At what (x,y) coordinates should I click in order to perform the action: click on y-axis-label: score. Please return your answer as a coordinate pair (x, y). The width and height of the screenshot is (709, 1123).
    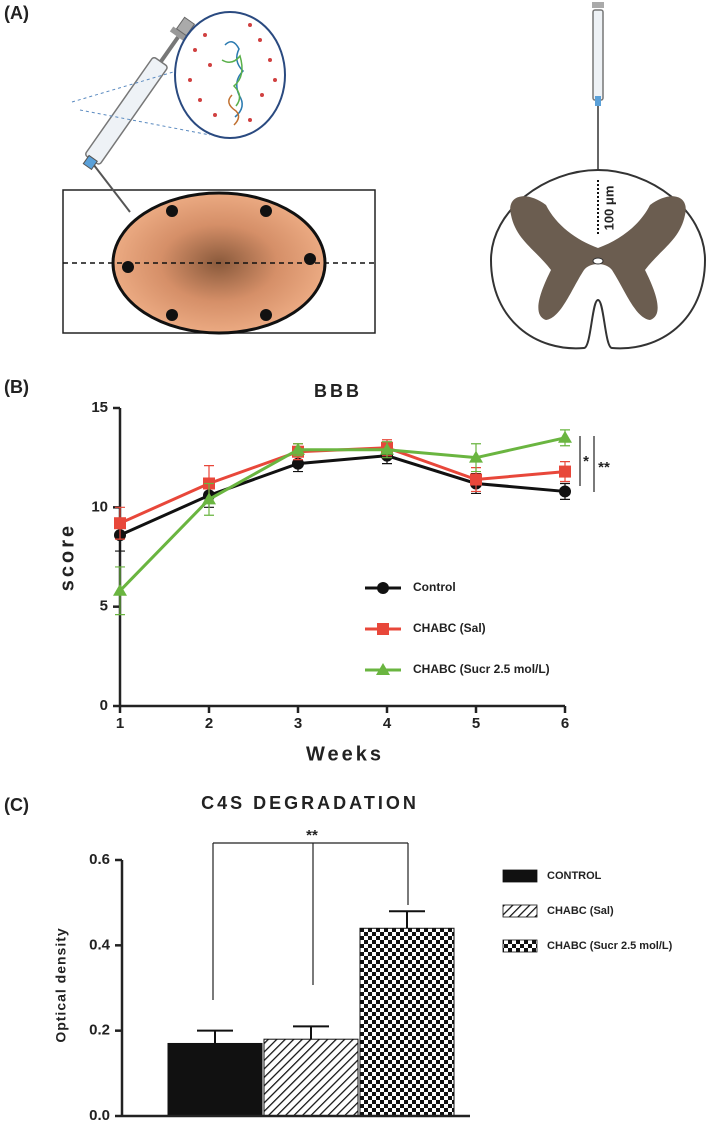
    Looking at the image, I should click on (67, 557).